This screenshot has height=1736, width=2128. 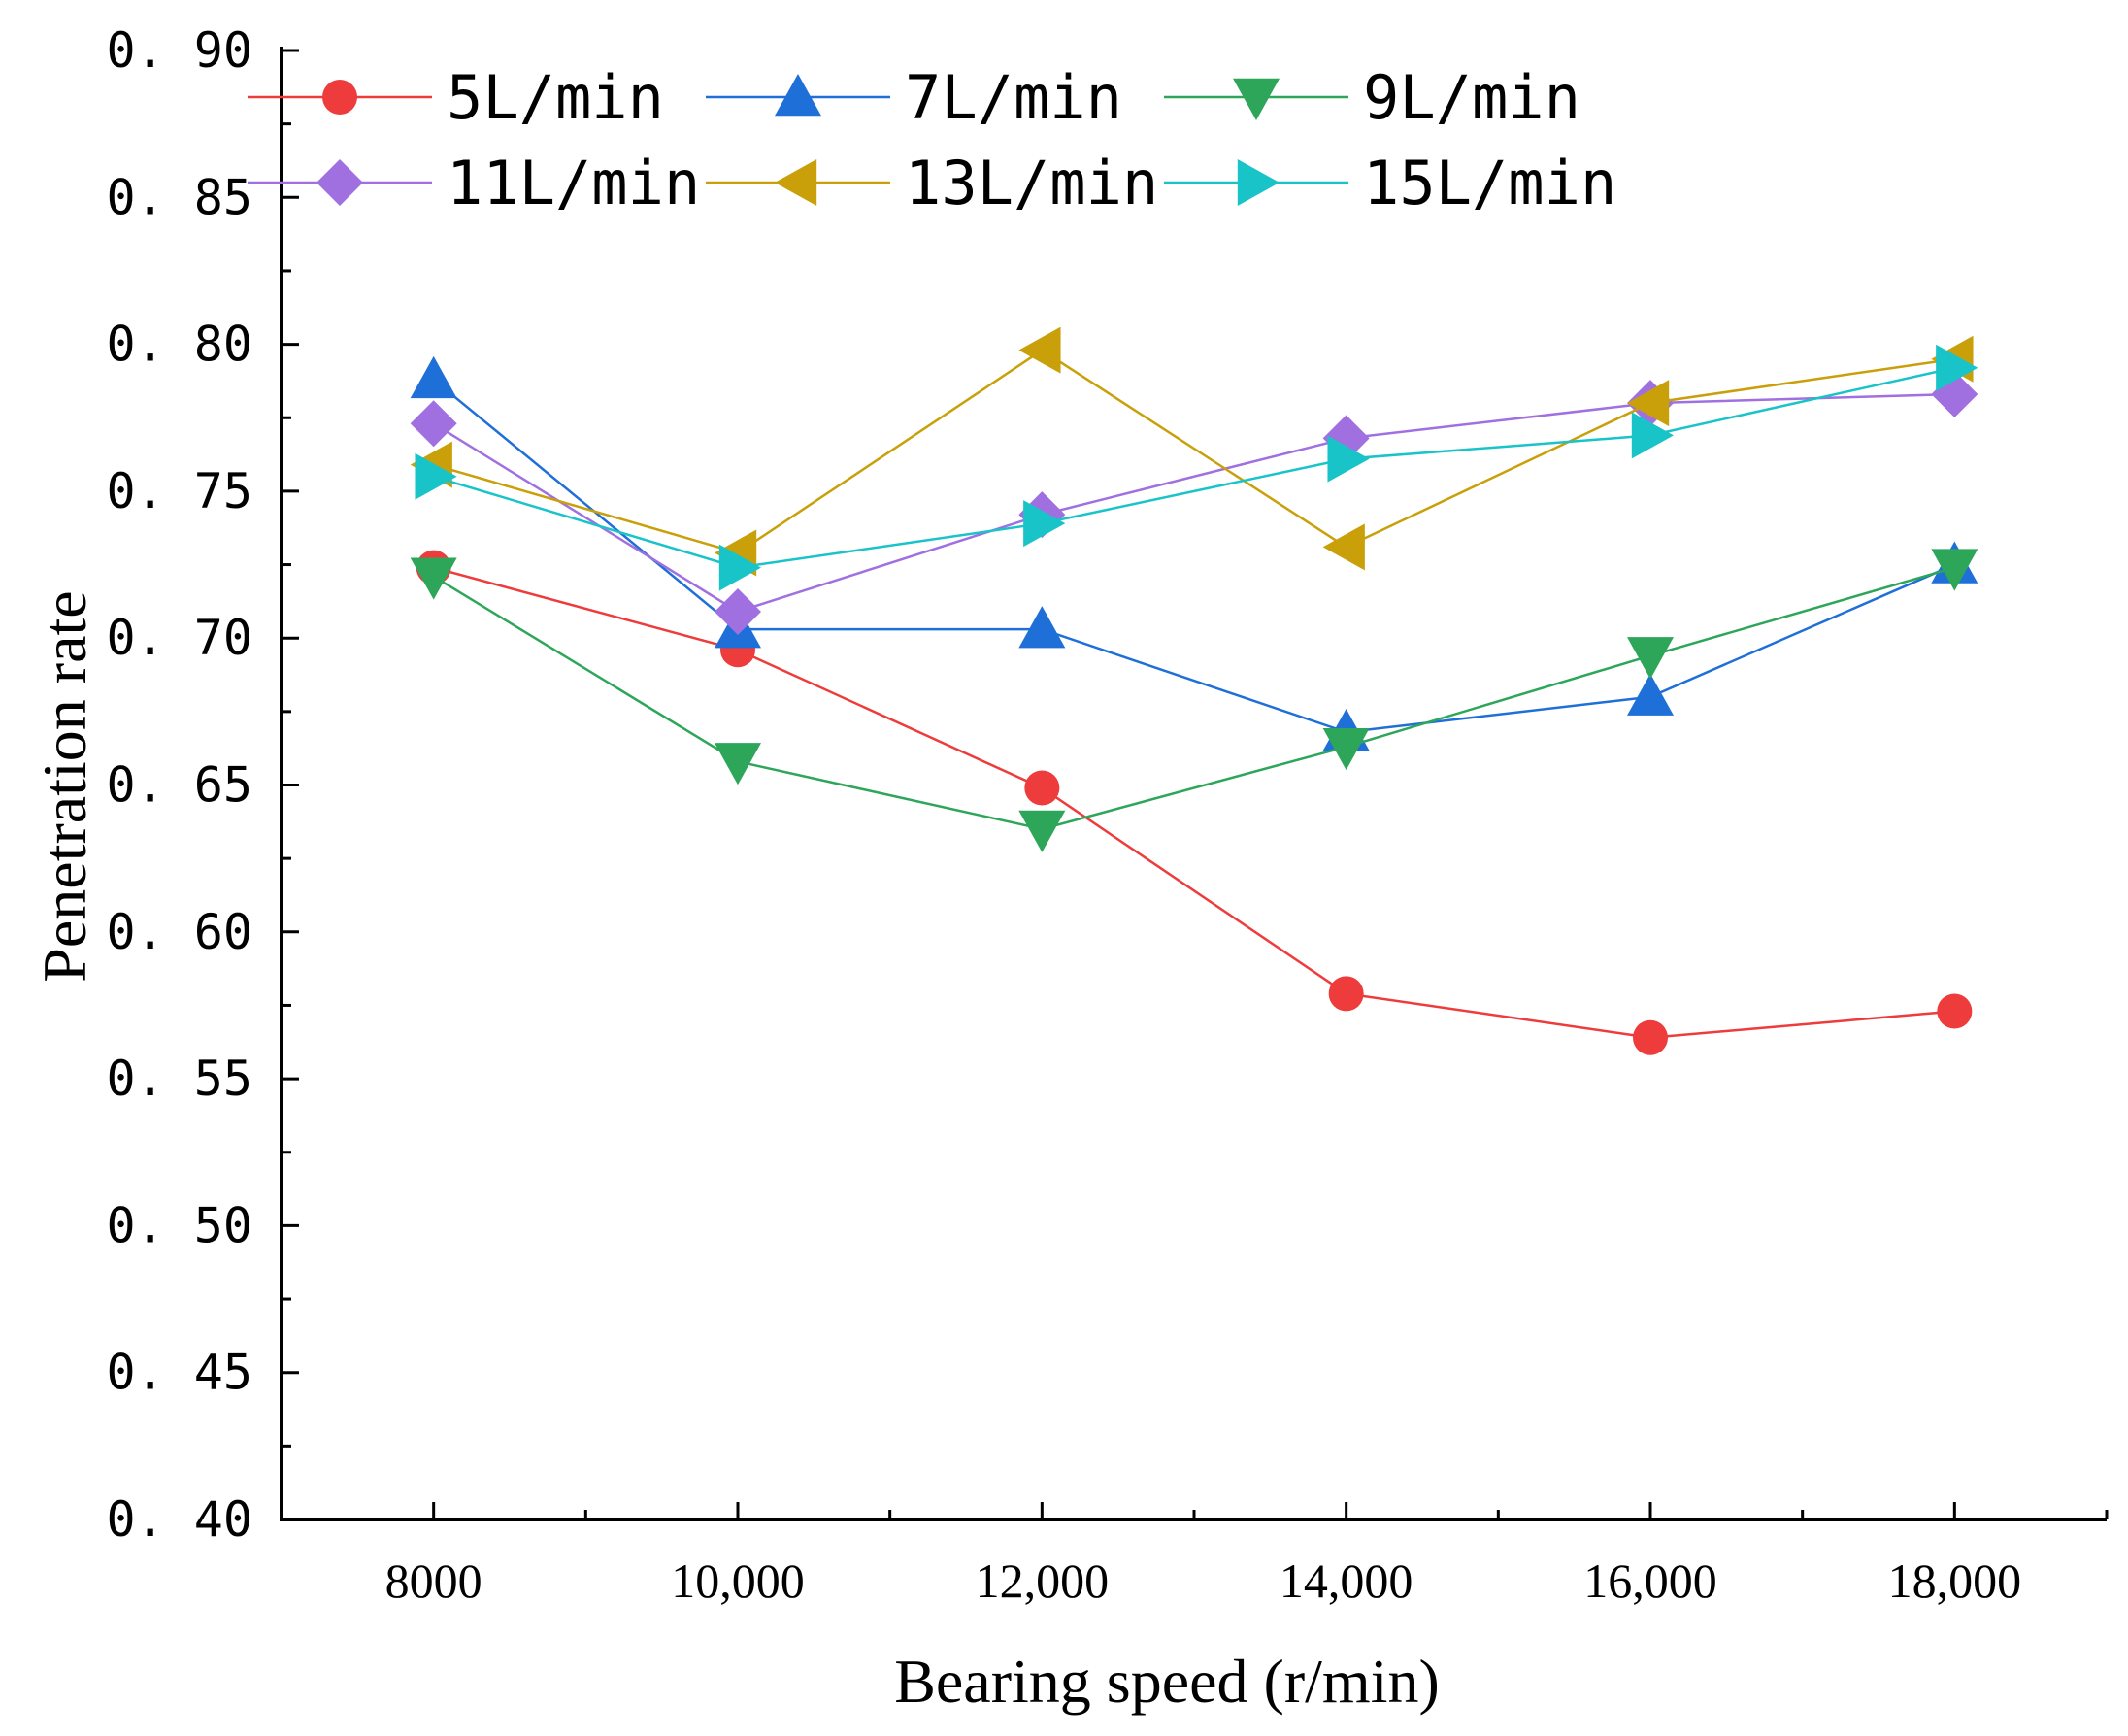 I want to click on y-tick-label: 0. 55, so click(x=179, y=1079).